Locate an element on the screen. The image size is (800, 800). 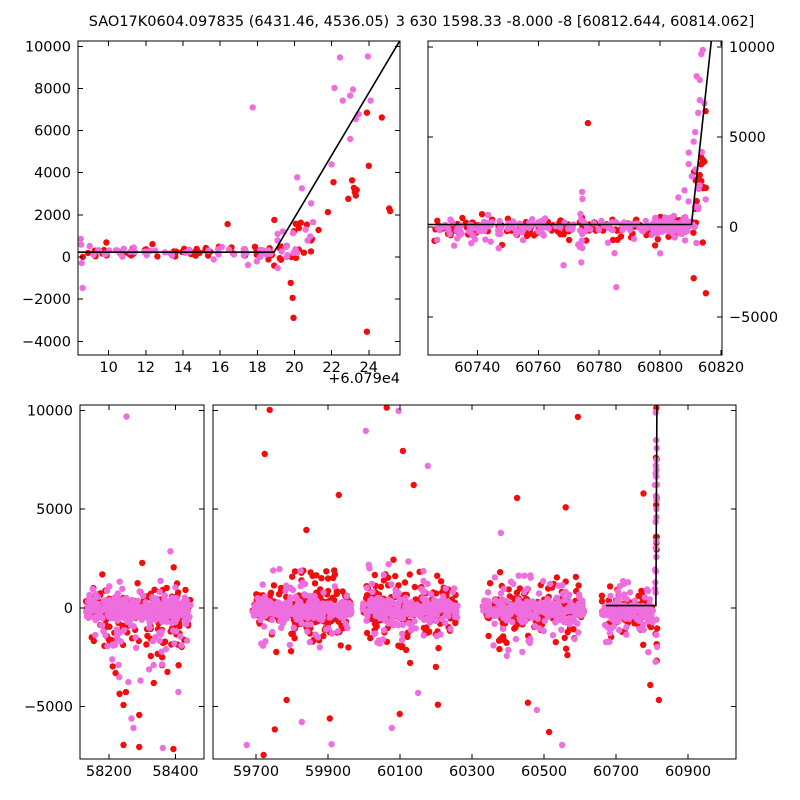
x-tick-label: 59900 is located at coordinates (328, 772).